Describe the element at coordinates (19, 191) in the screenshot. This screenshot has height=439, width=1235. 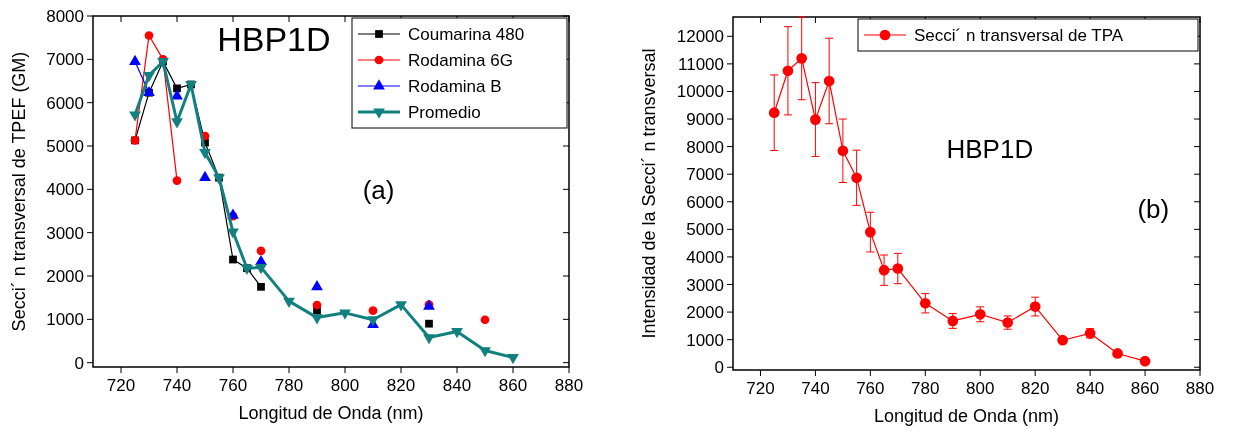
I see `y-axis-title: Secci´ n transversal de TPEF (GM)` at that location.